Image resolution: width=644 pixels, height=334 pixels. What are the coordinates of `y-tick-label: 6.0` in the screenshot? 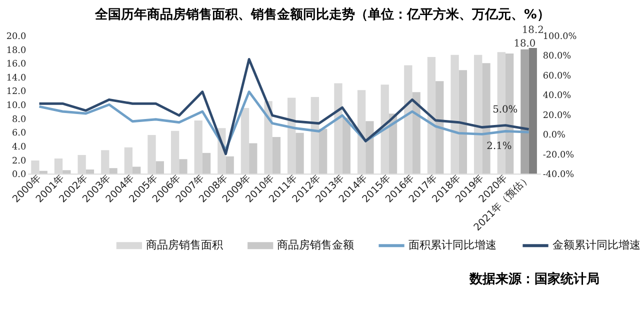 It's located at (19, 133).